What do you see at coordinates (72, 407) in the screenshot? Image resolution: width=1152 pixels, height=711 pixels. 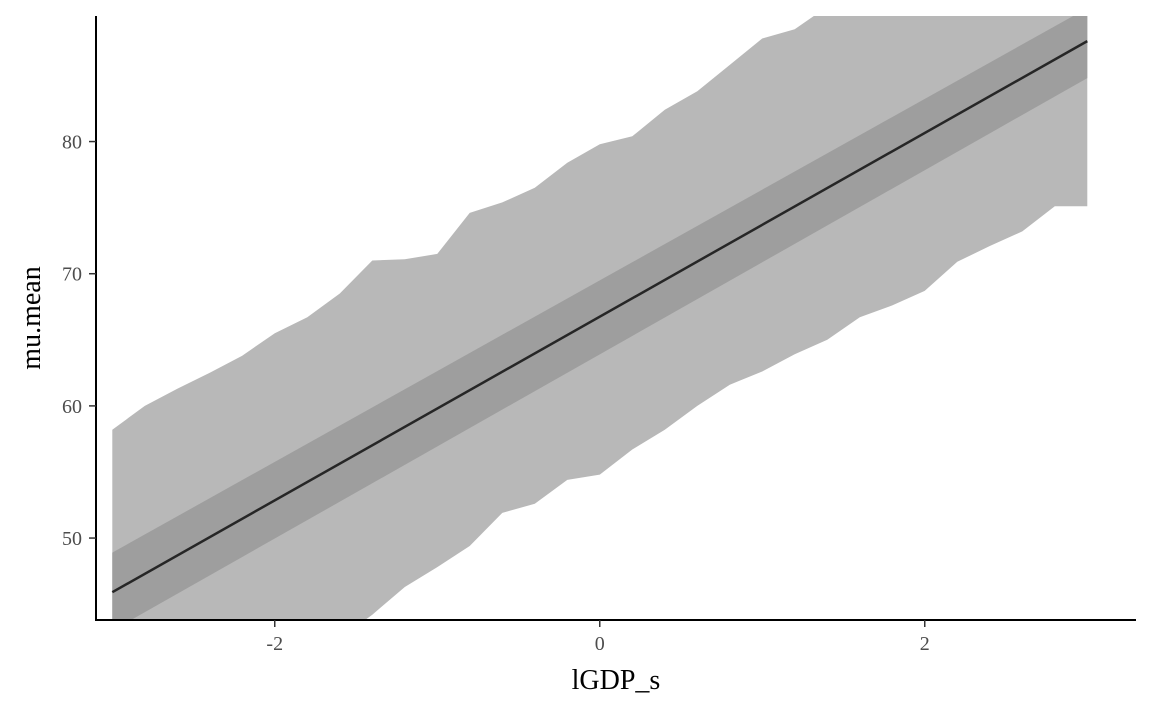 I see `y-tick-label: 60` at bounding box center [72, 407].